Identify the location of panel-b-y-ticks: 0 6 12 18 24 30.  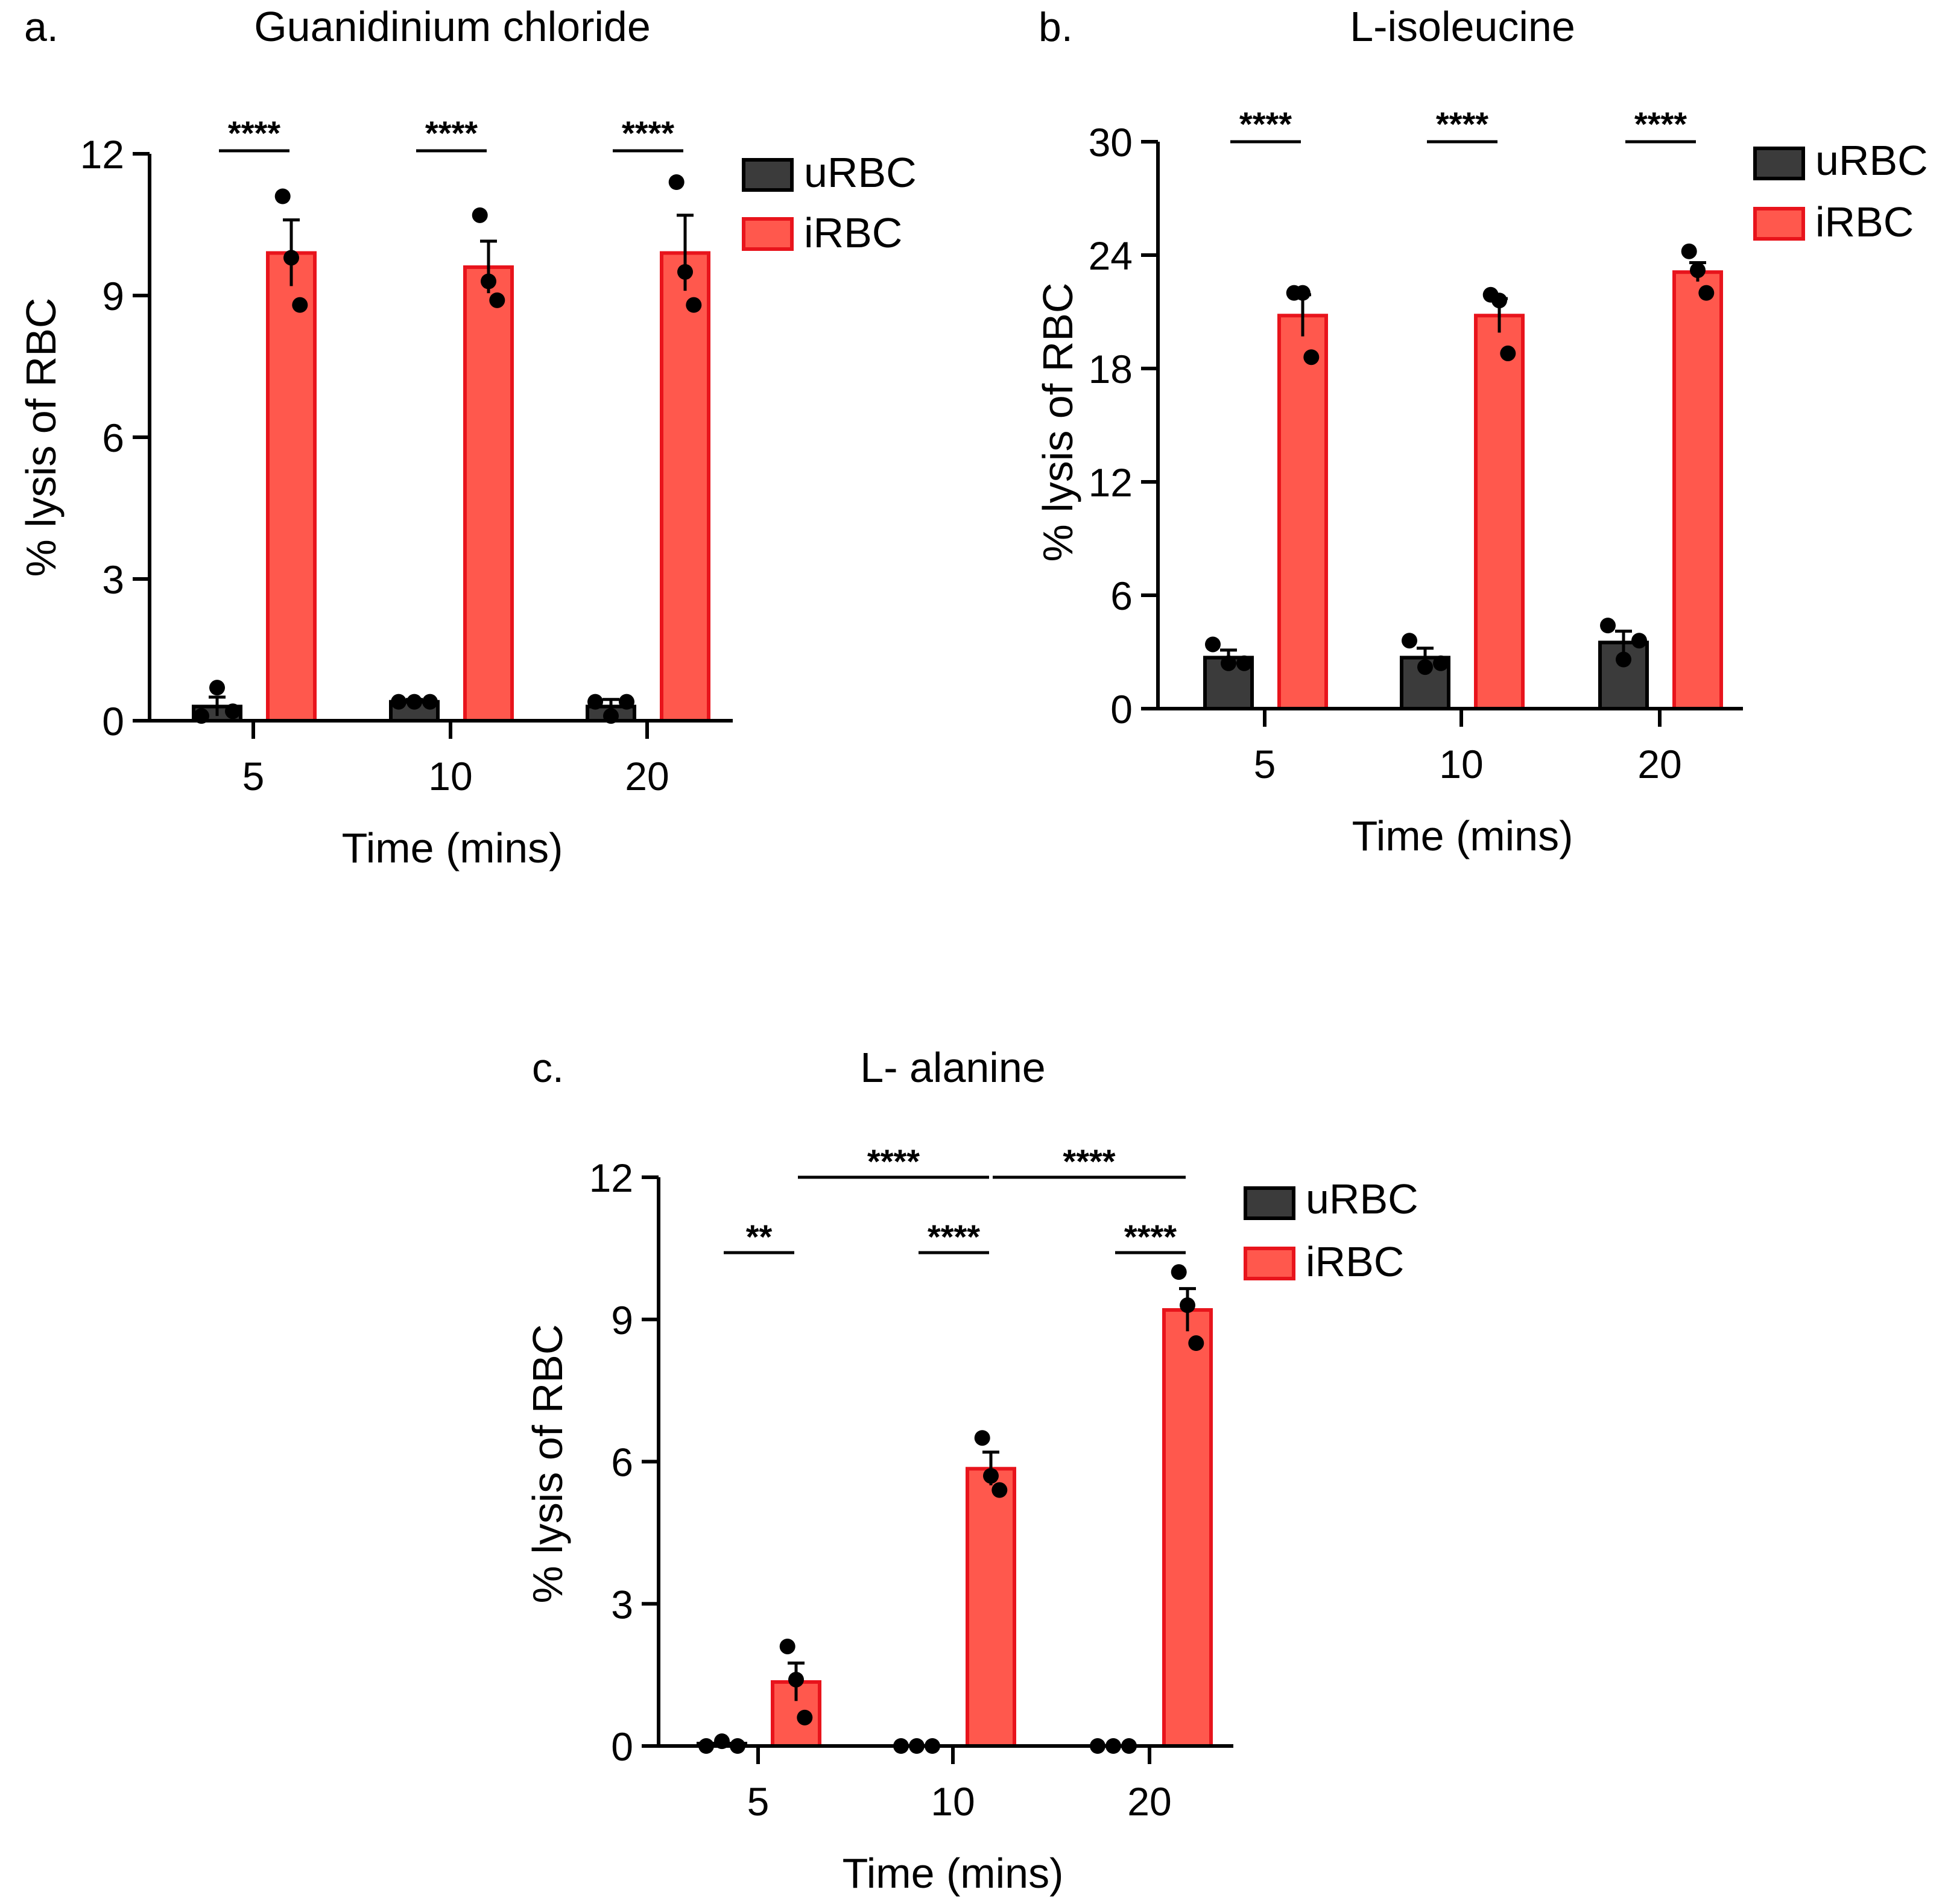
(1123, 426).